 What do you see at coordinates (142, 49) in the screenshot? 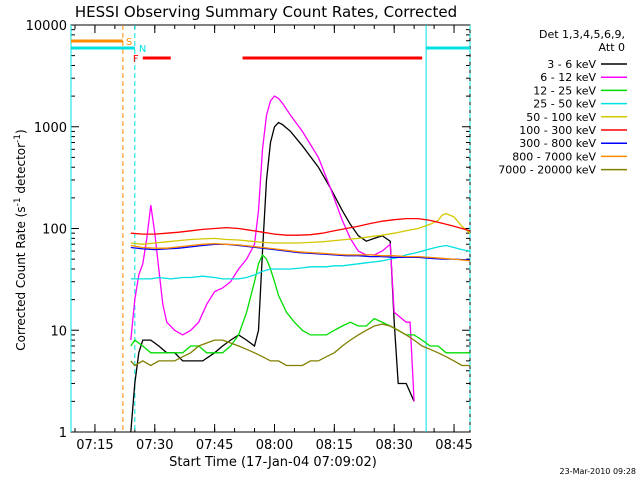
I see `night-flag-label: N` at bounding box center [142, 49].